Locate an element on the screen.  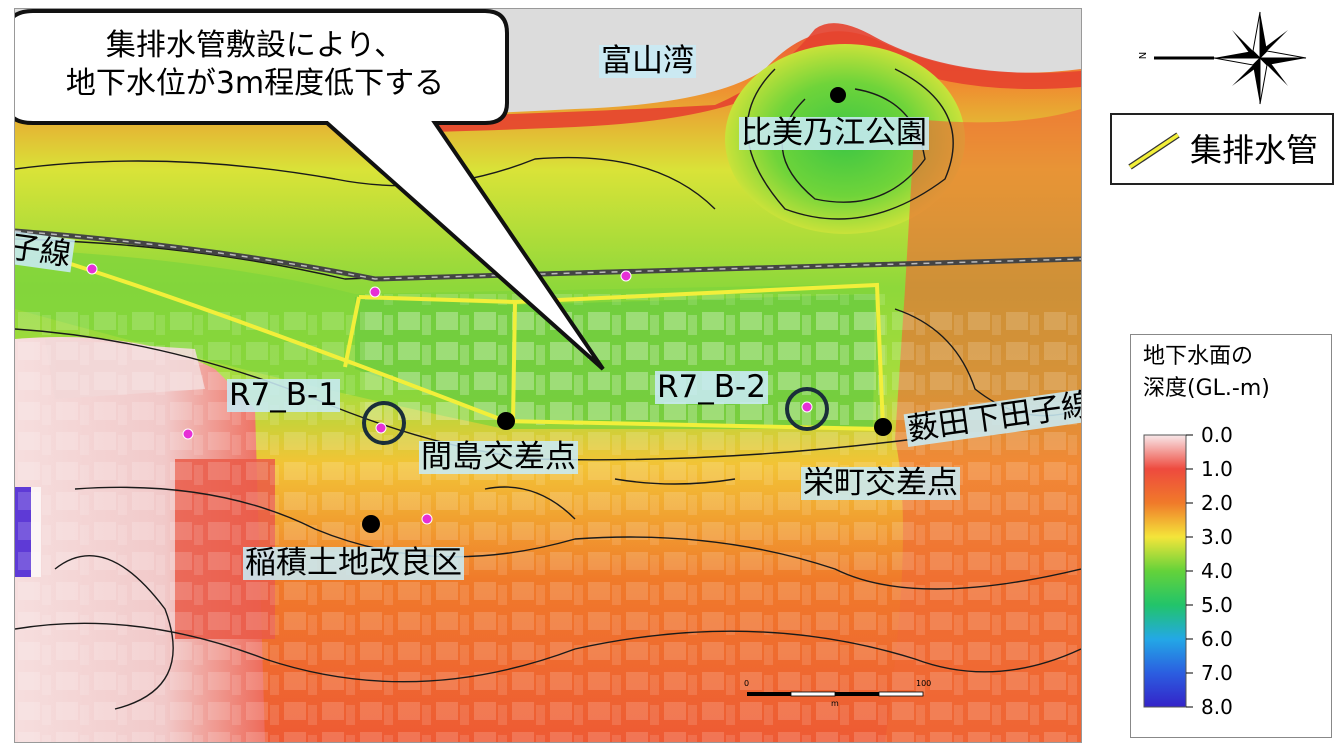
label-sakae-intersection: 栄町交差点 is located at coordinates (880, 483).